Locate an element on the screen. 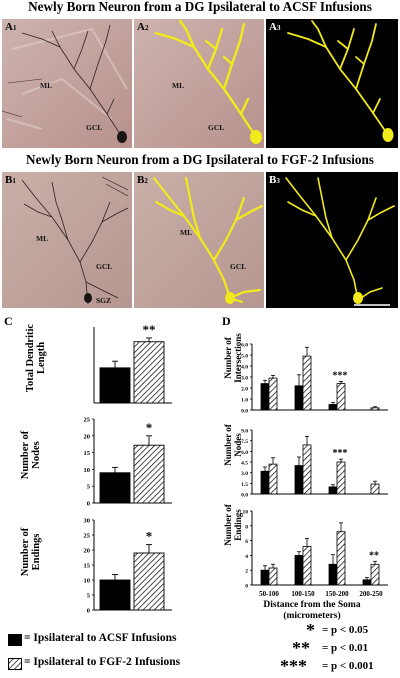 Image resolution: width=400 pixels, height=678 pixels. micrograph-a2 is located at coordinates (199, 83).